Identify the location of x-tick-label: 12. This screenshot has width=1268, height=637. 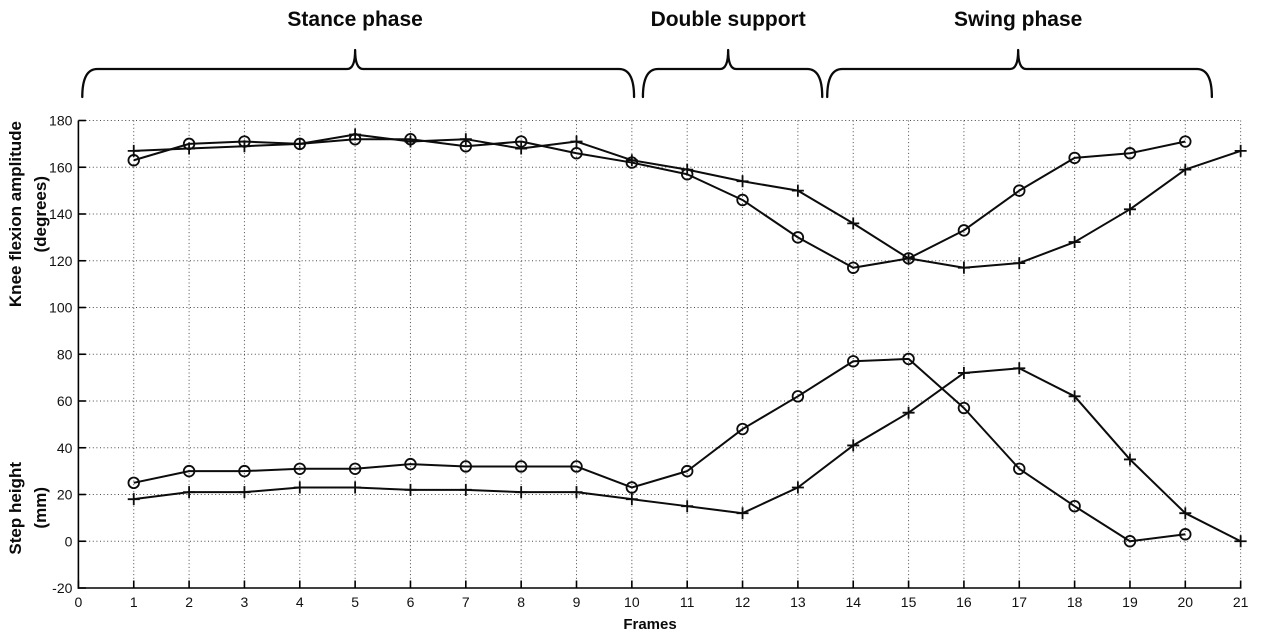
(743, 602).